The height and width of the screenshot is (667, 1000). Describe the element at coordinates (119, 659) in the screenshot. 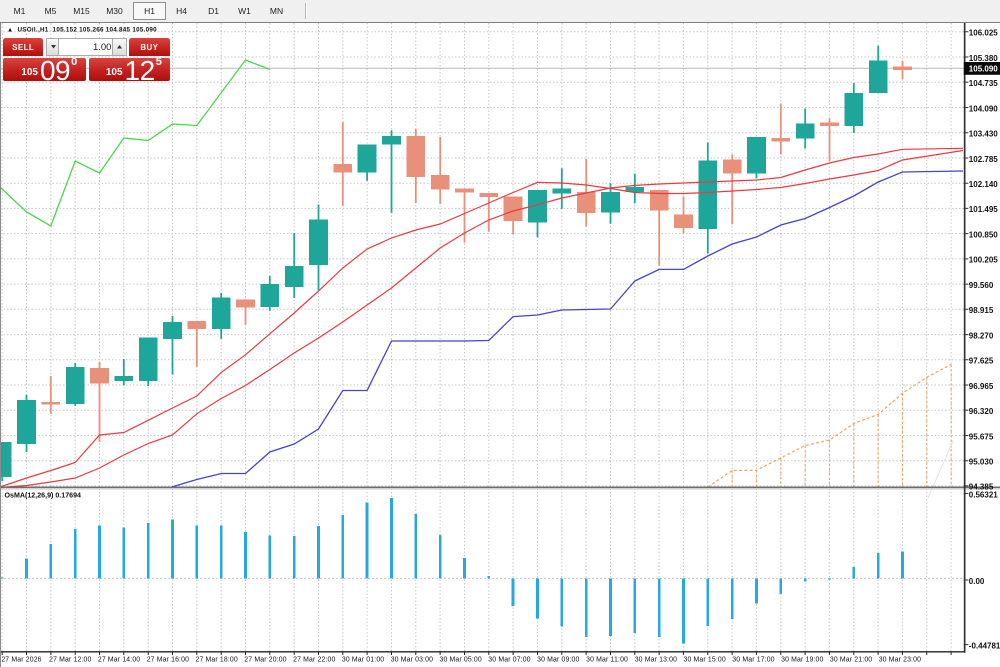

I see `svg-text: 27 Mar 14:00` at that location.